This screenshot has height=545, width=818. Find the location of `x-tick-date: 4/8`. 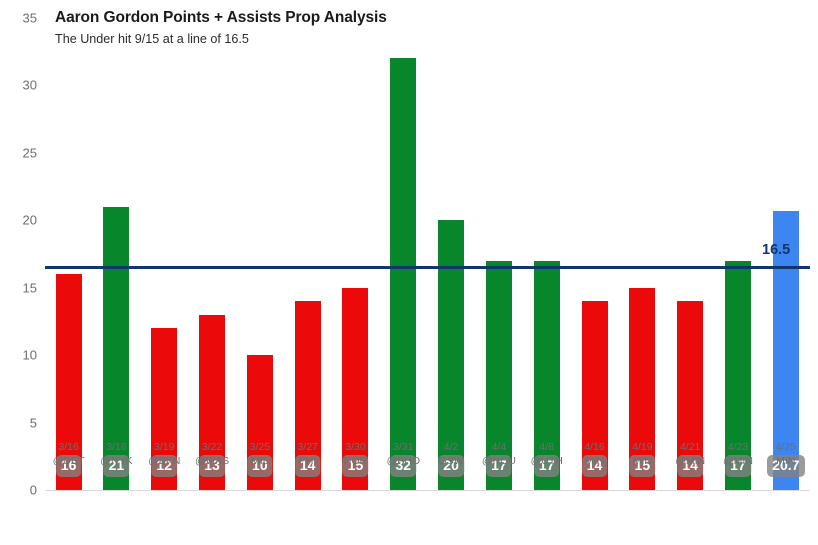

x-tick-date: 4/8 is located at coordinates (547, 446).